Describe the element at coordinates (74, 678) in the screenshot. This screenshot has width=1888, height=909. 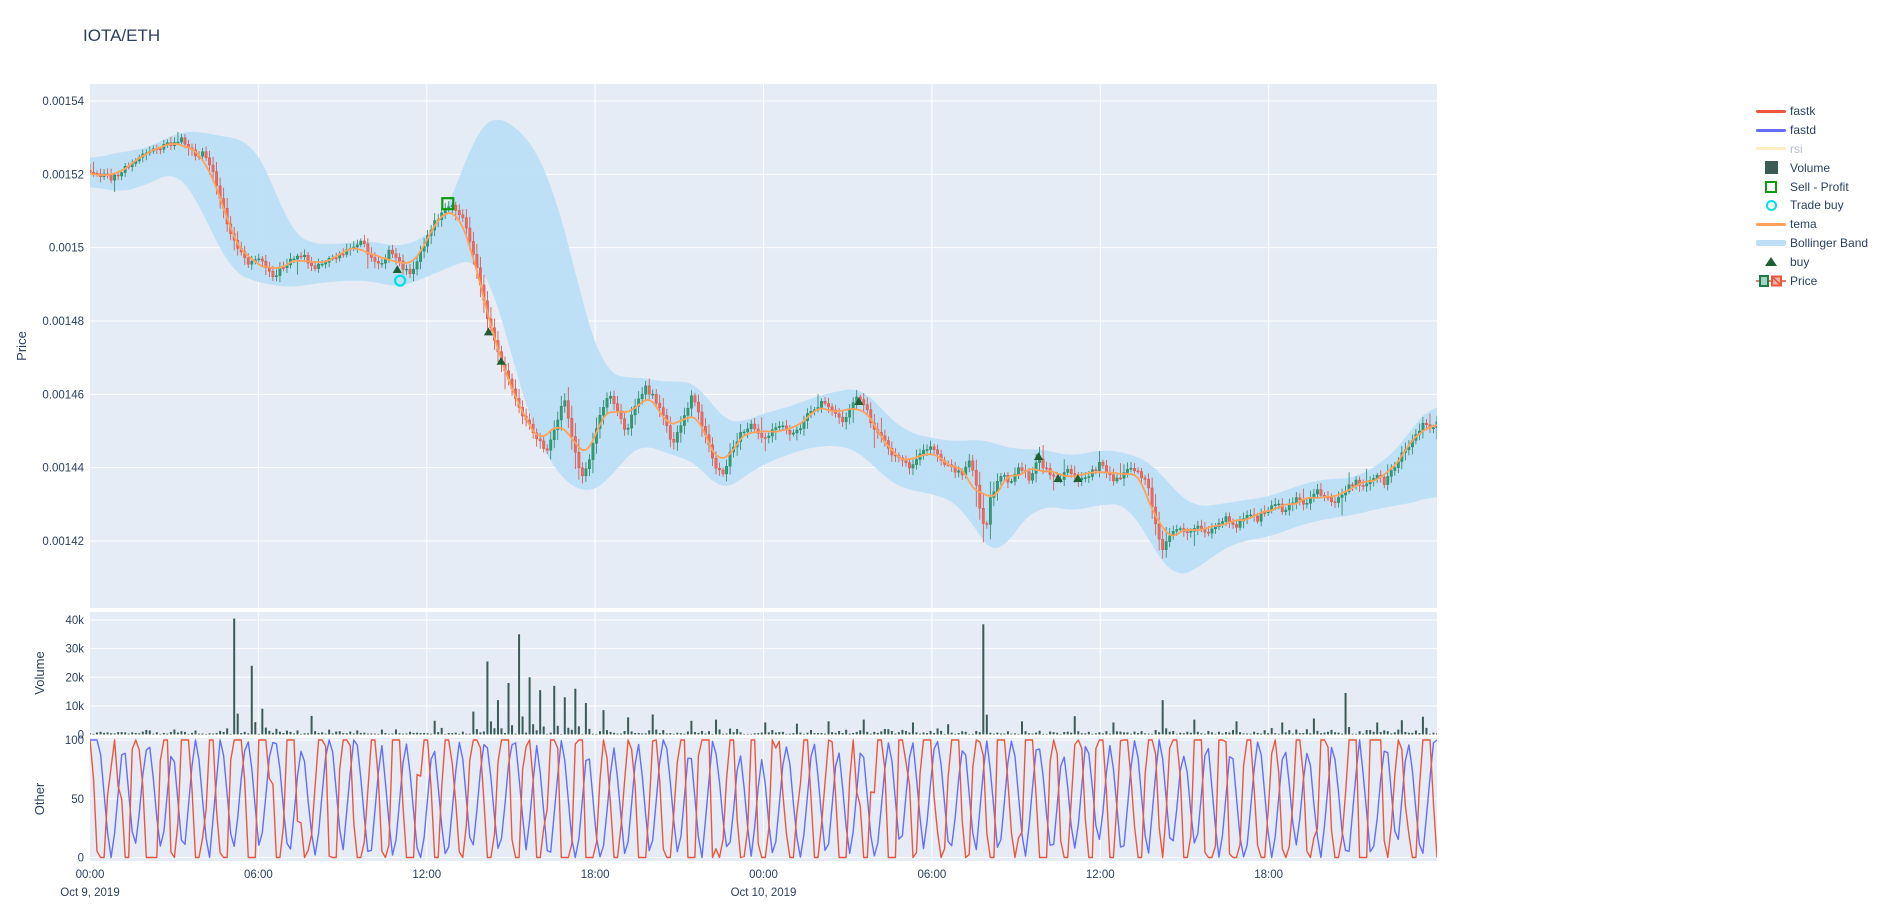
I see `volume-tick-label: 20k` at that location.